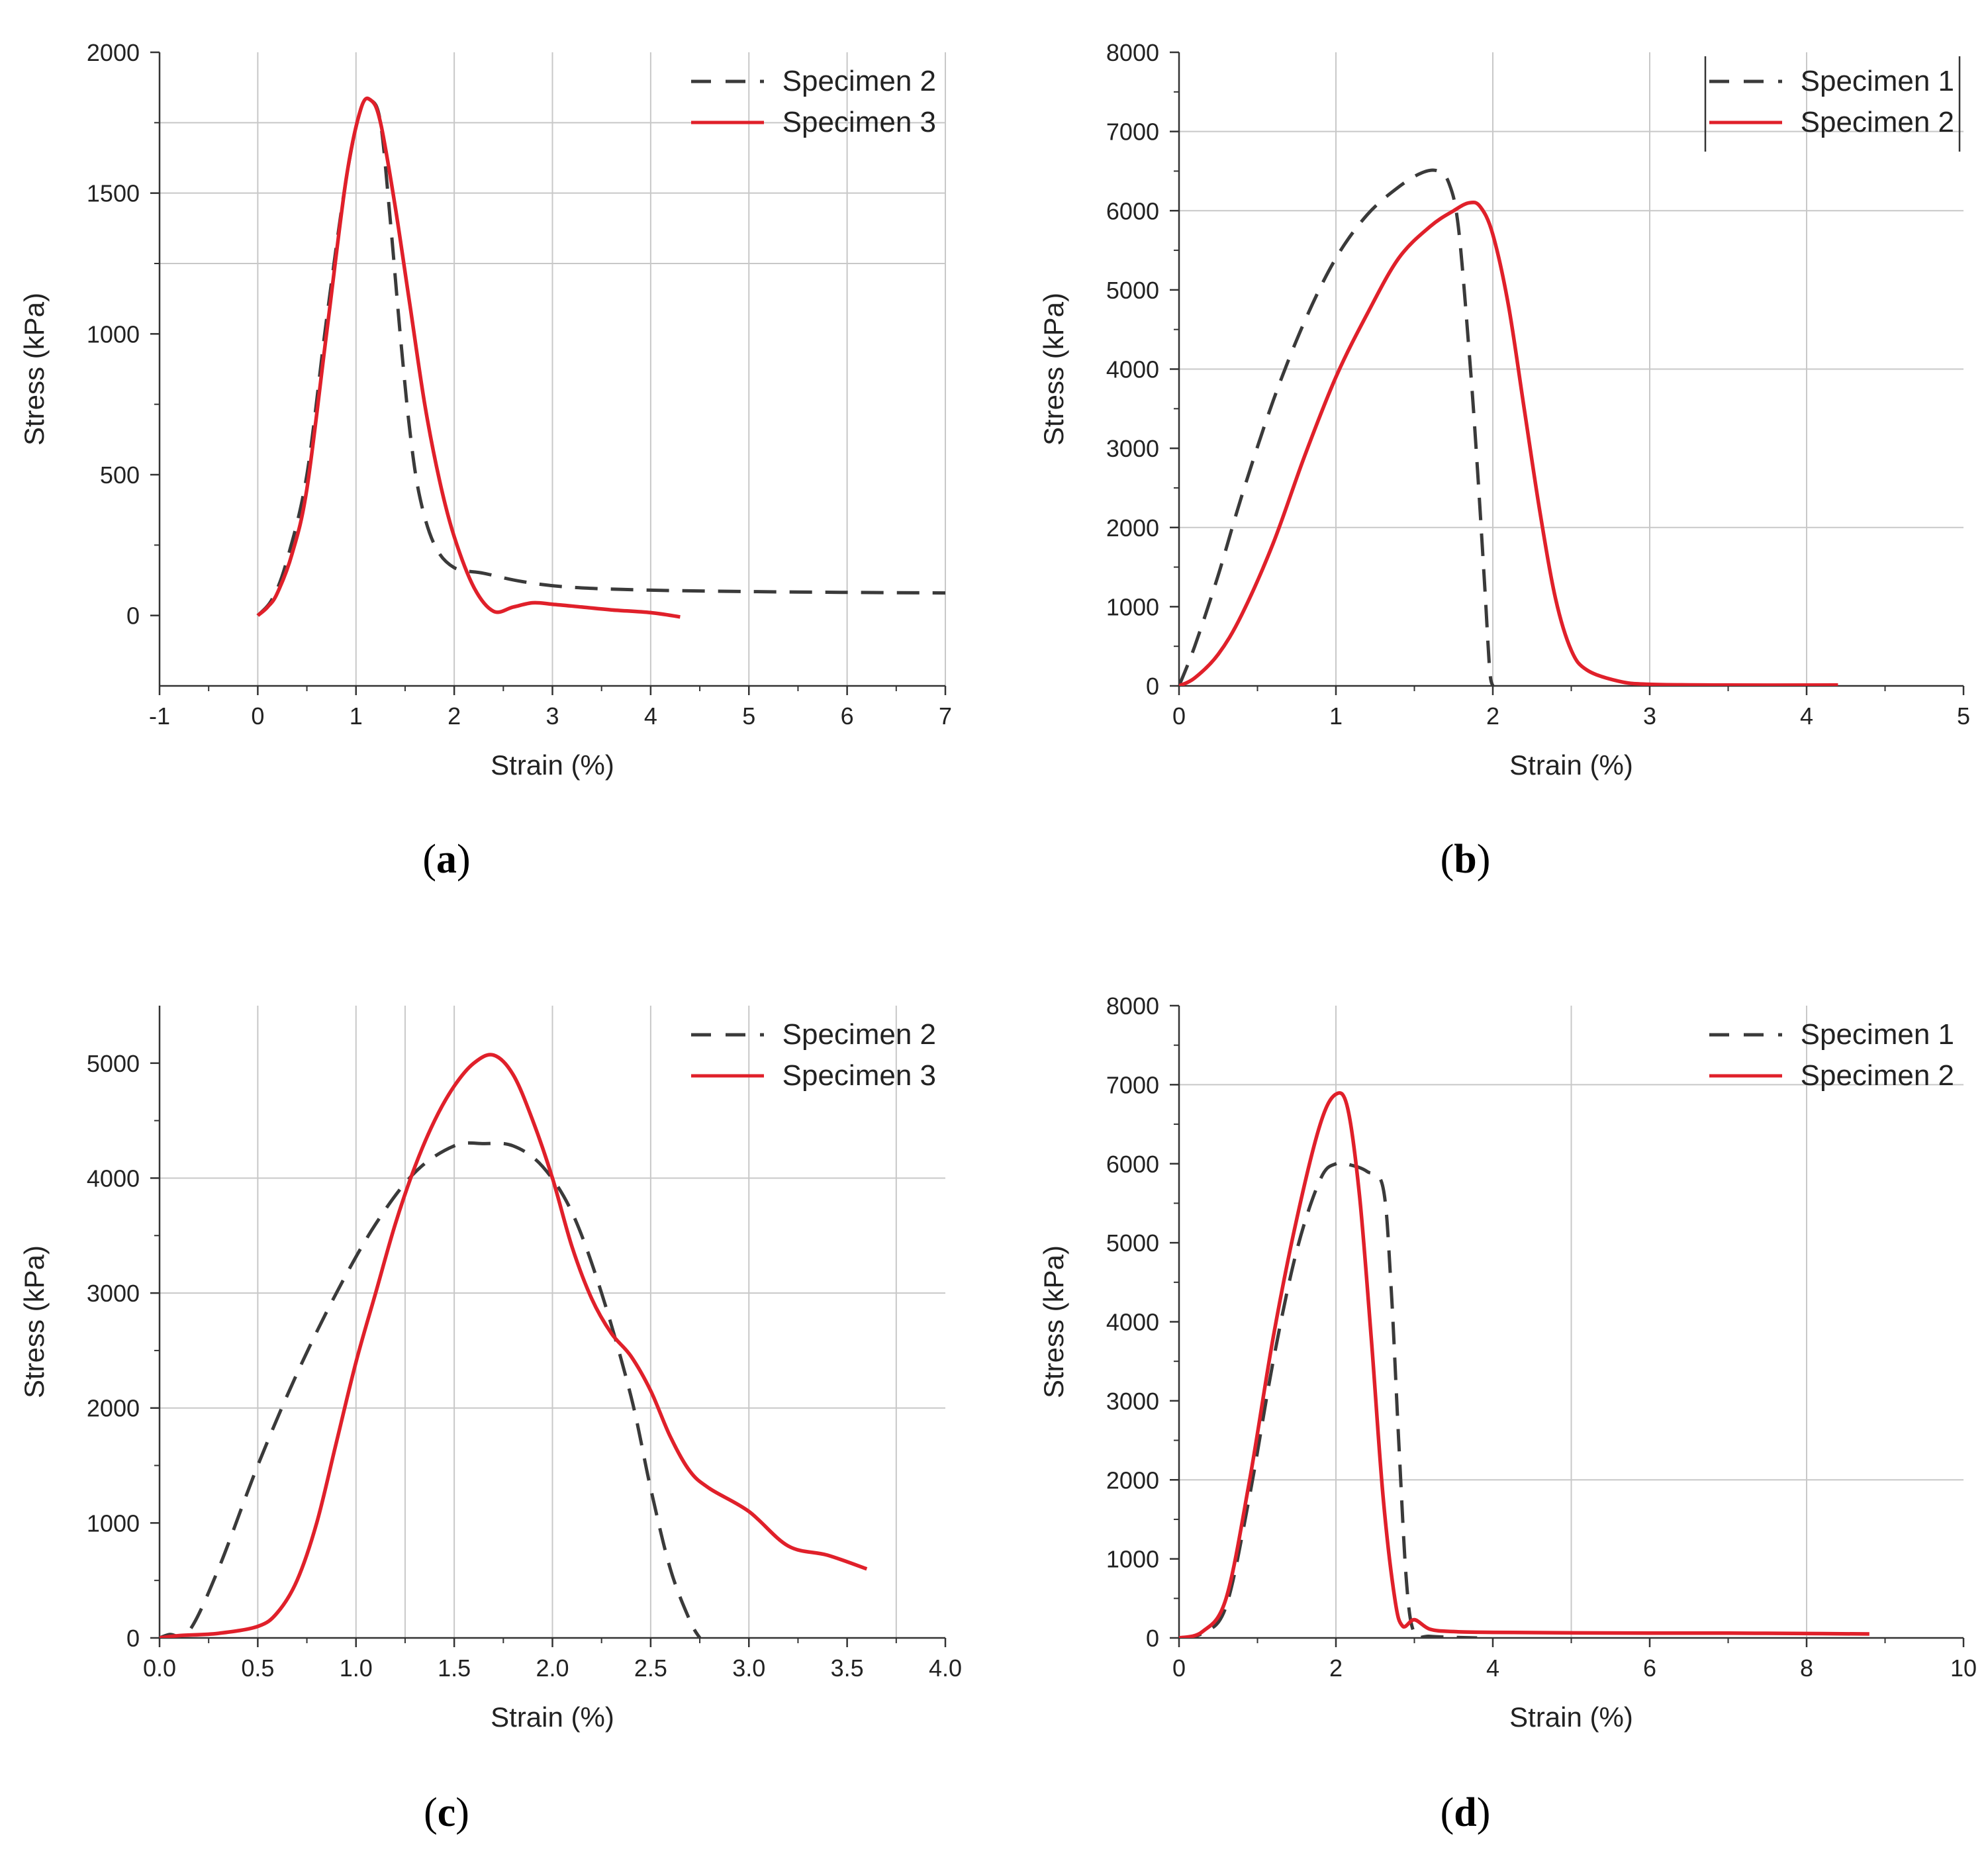  I want to click on x-tick-label: 10, so click(1964, 1668).